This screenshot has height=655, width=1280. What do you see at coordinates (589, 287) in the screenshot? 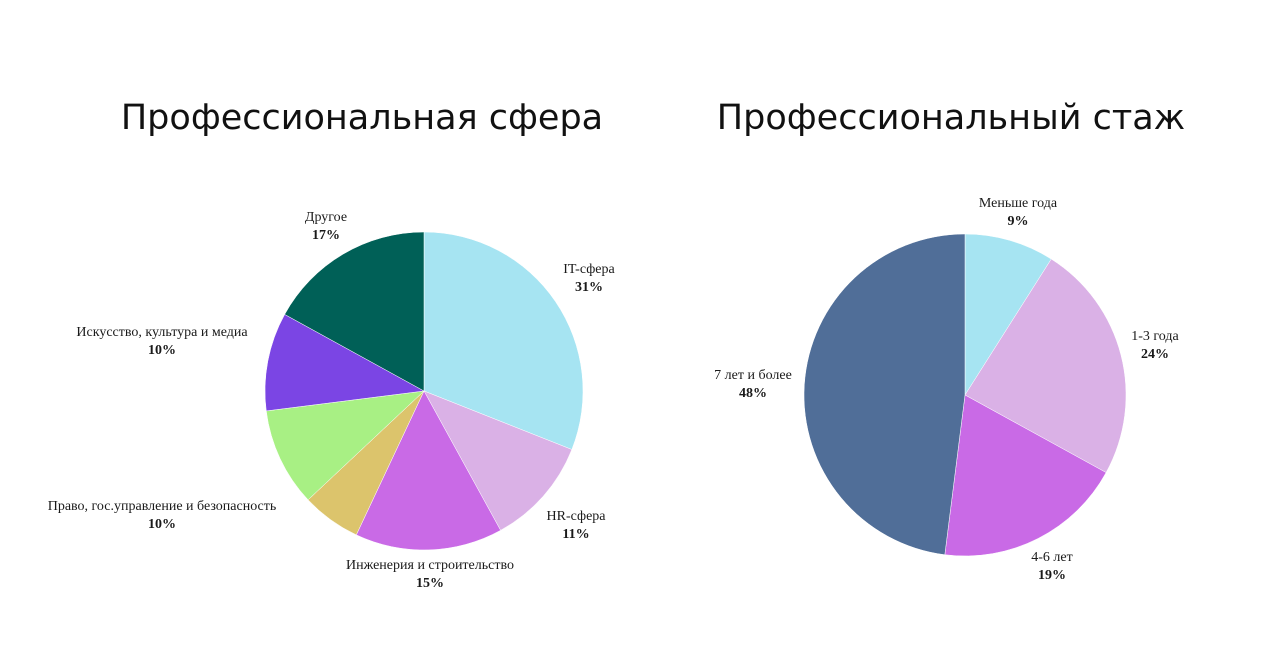
I see `slice-value-label-0-0: 31%` at bounding box center [589, 287].